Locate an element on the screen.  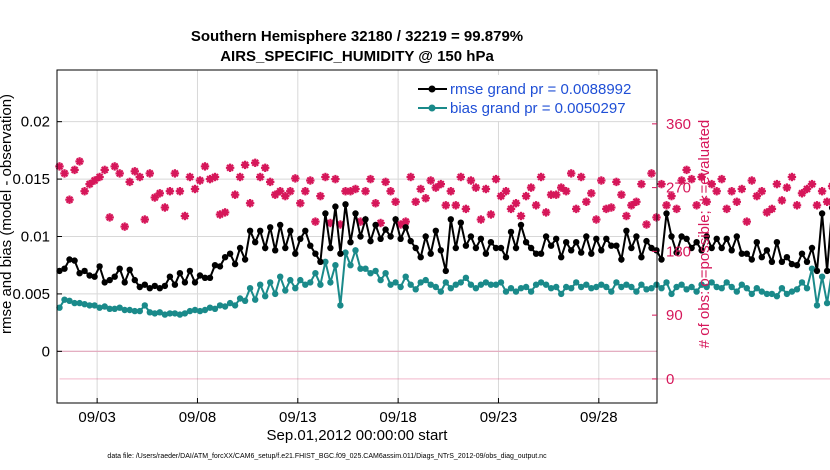
chart-subtitle: AIRS_SPECIFIC_HUMIDITY @ 150 hPa is located at coordinates (357, 56).